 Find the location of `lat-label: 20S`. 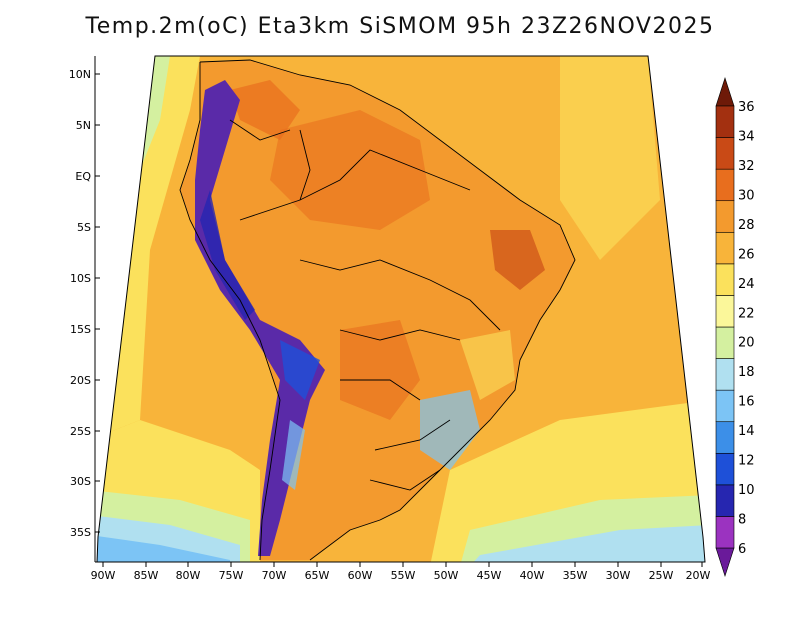

lat-label: 20S is located at coordinates (80, 380).